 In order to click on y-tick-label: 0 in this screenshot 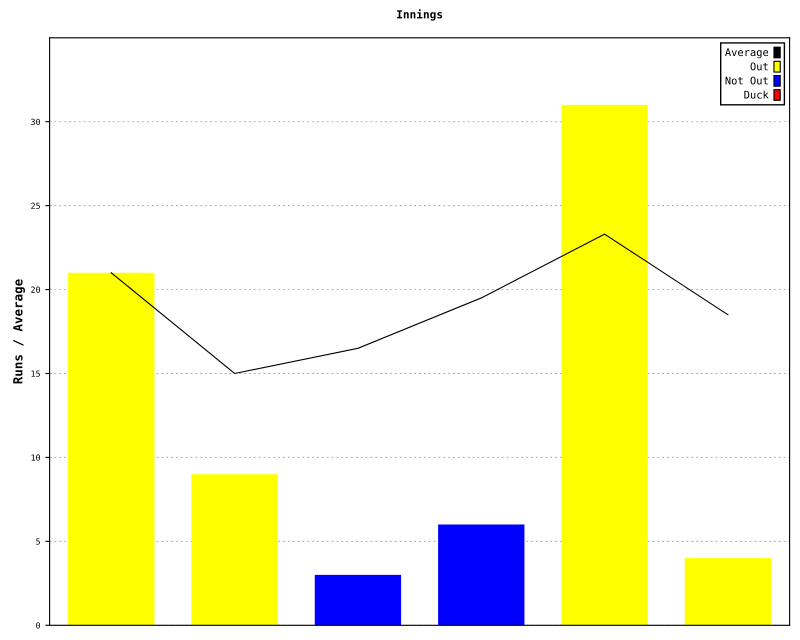, I will do `click(38, 625)`.